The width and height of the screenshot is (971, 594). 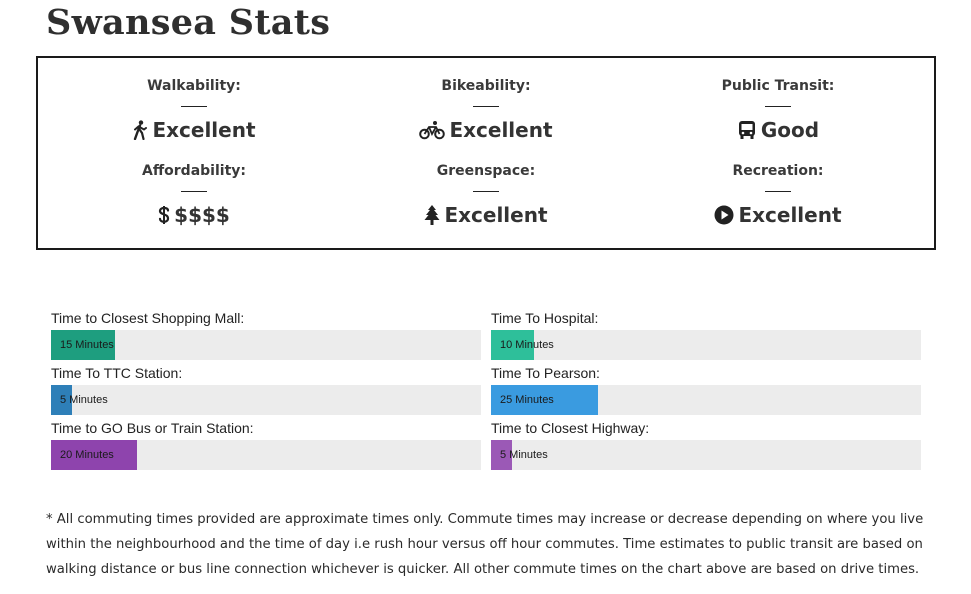 I want to click on commute-label: Time To TTC Station:, so click(x=117, y=373).